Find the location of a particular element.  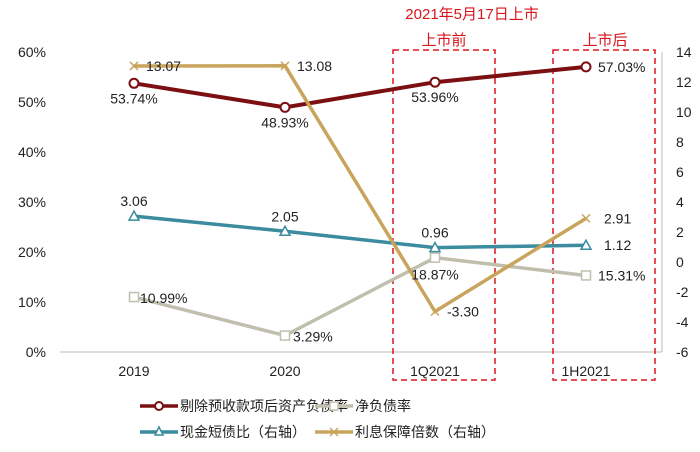

data-label: 48.93% is located at coordinates (284, 122).